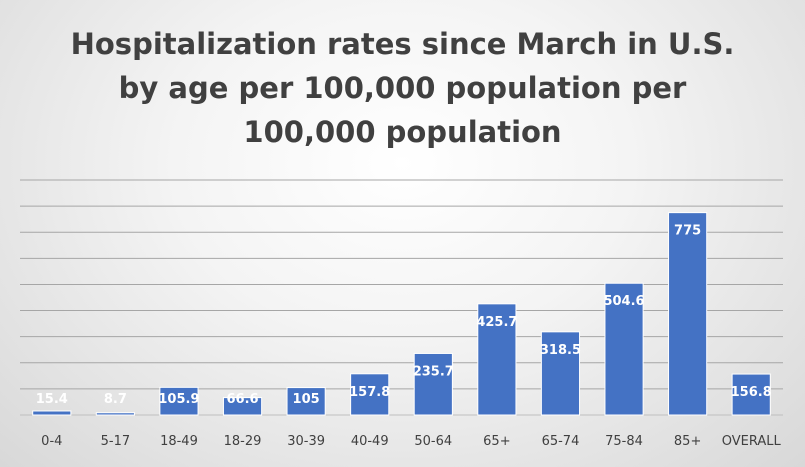 The image size is (805, 467). Describe the element at coordinates (433, 441) in the screenshot. I see `x-tick-label: 50-64` at that location.